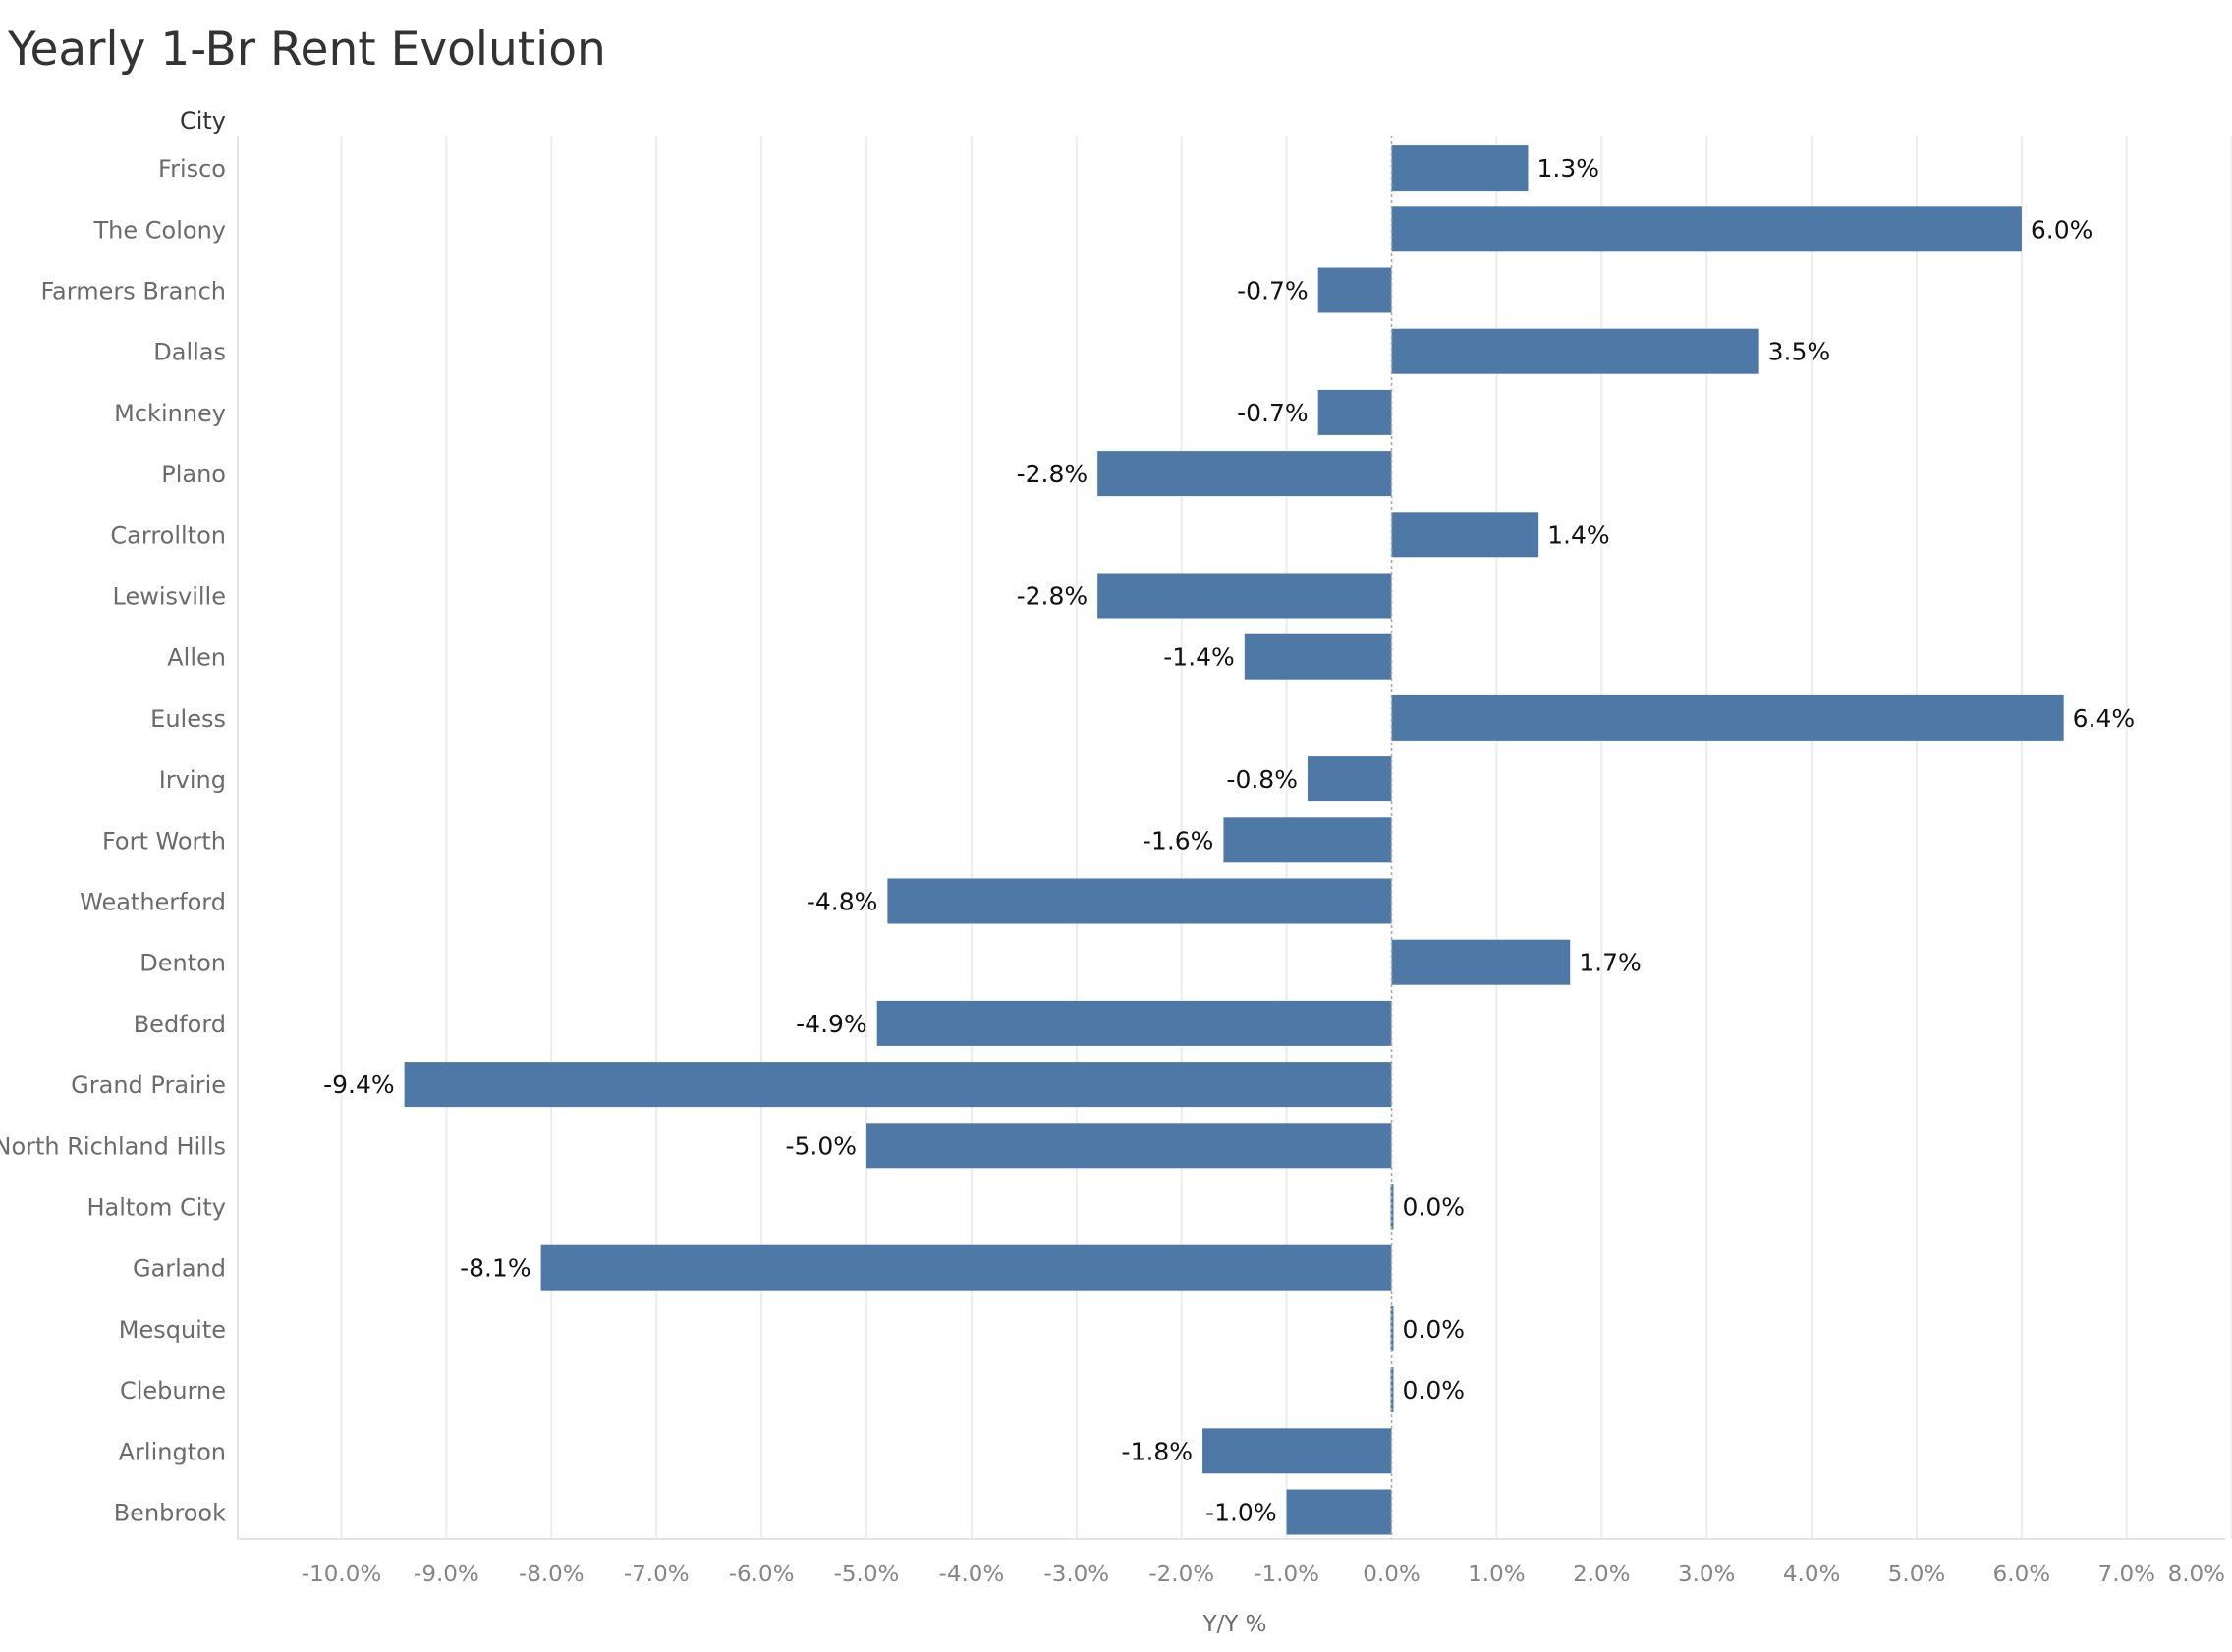 The height and width of the screenshot is (1652, 2232). I want to click on x-tick-label-5: -5.0%, so click(867, 1575).